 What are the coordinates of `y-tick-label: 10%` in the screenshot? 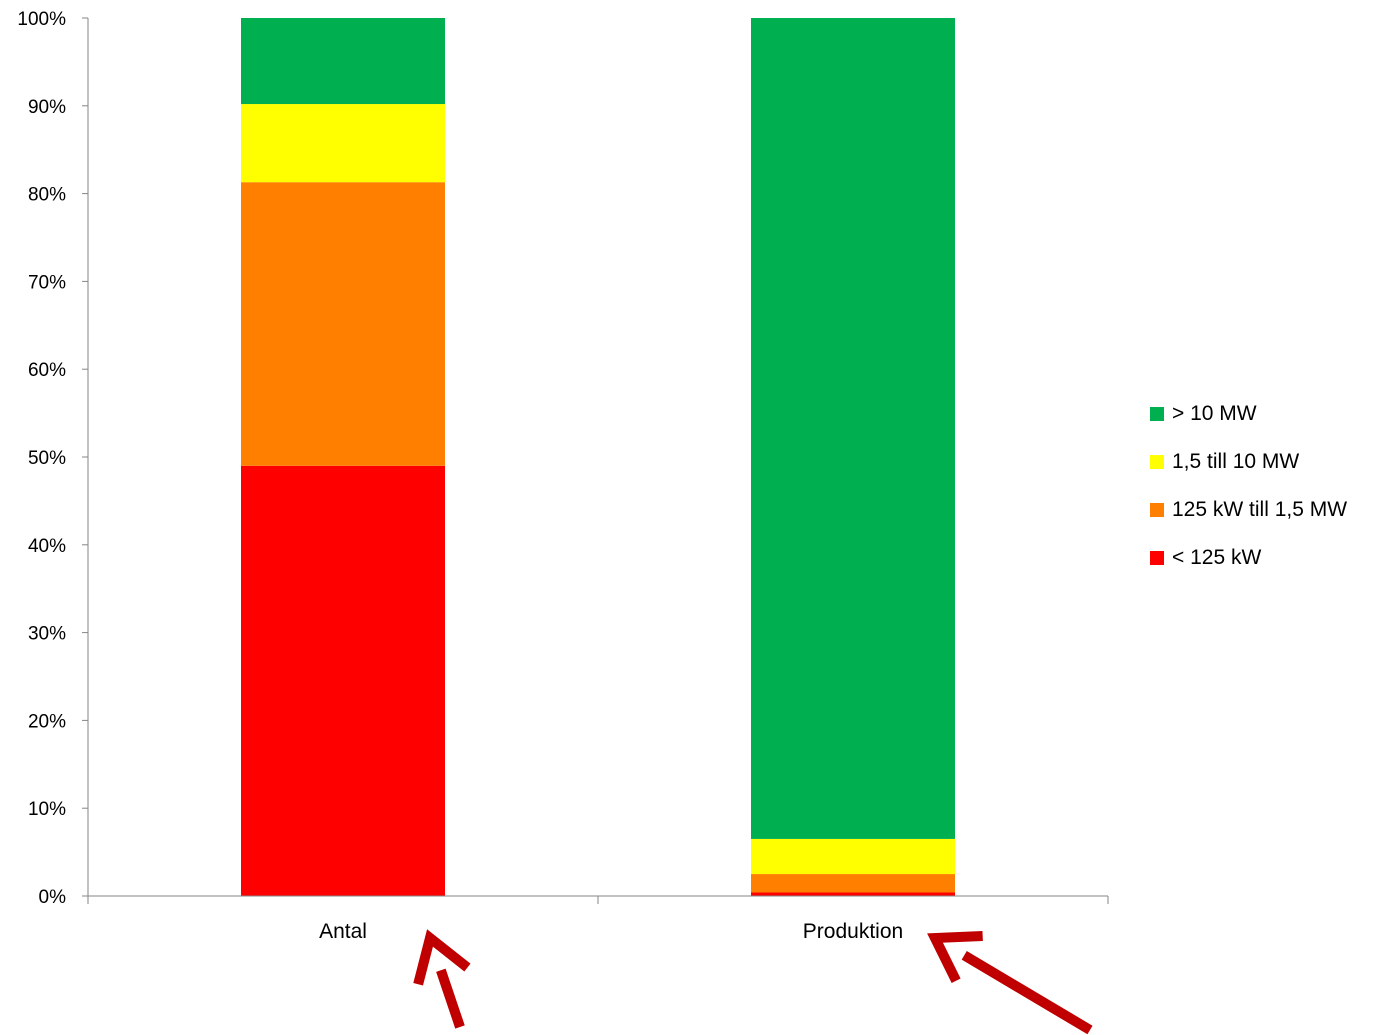 It's located at (47, 809).